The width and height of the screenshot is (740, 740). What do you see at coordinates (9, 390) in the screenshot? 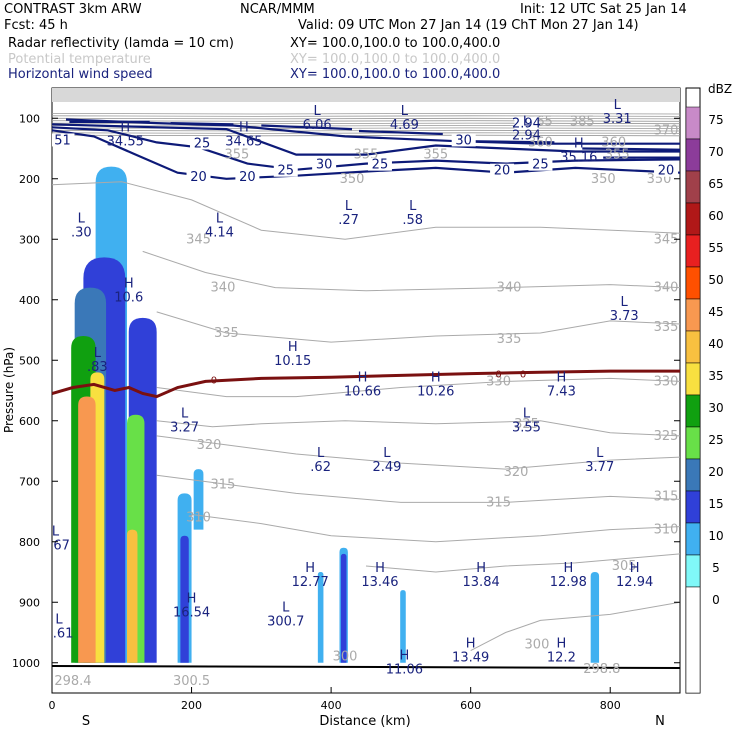
I see `y-axis-label: Pressure (hPa)` at bounding box center [9, 390].